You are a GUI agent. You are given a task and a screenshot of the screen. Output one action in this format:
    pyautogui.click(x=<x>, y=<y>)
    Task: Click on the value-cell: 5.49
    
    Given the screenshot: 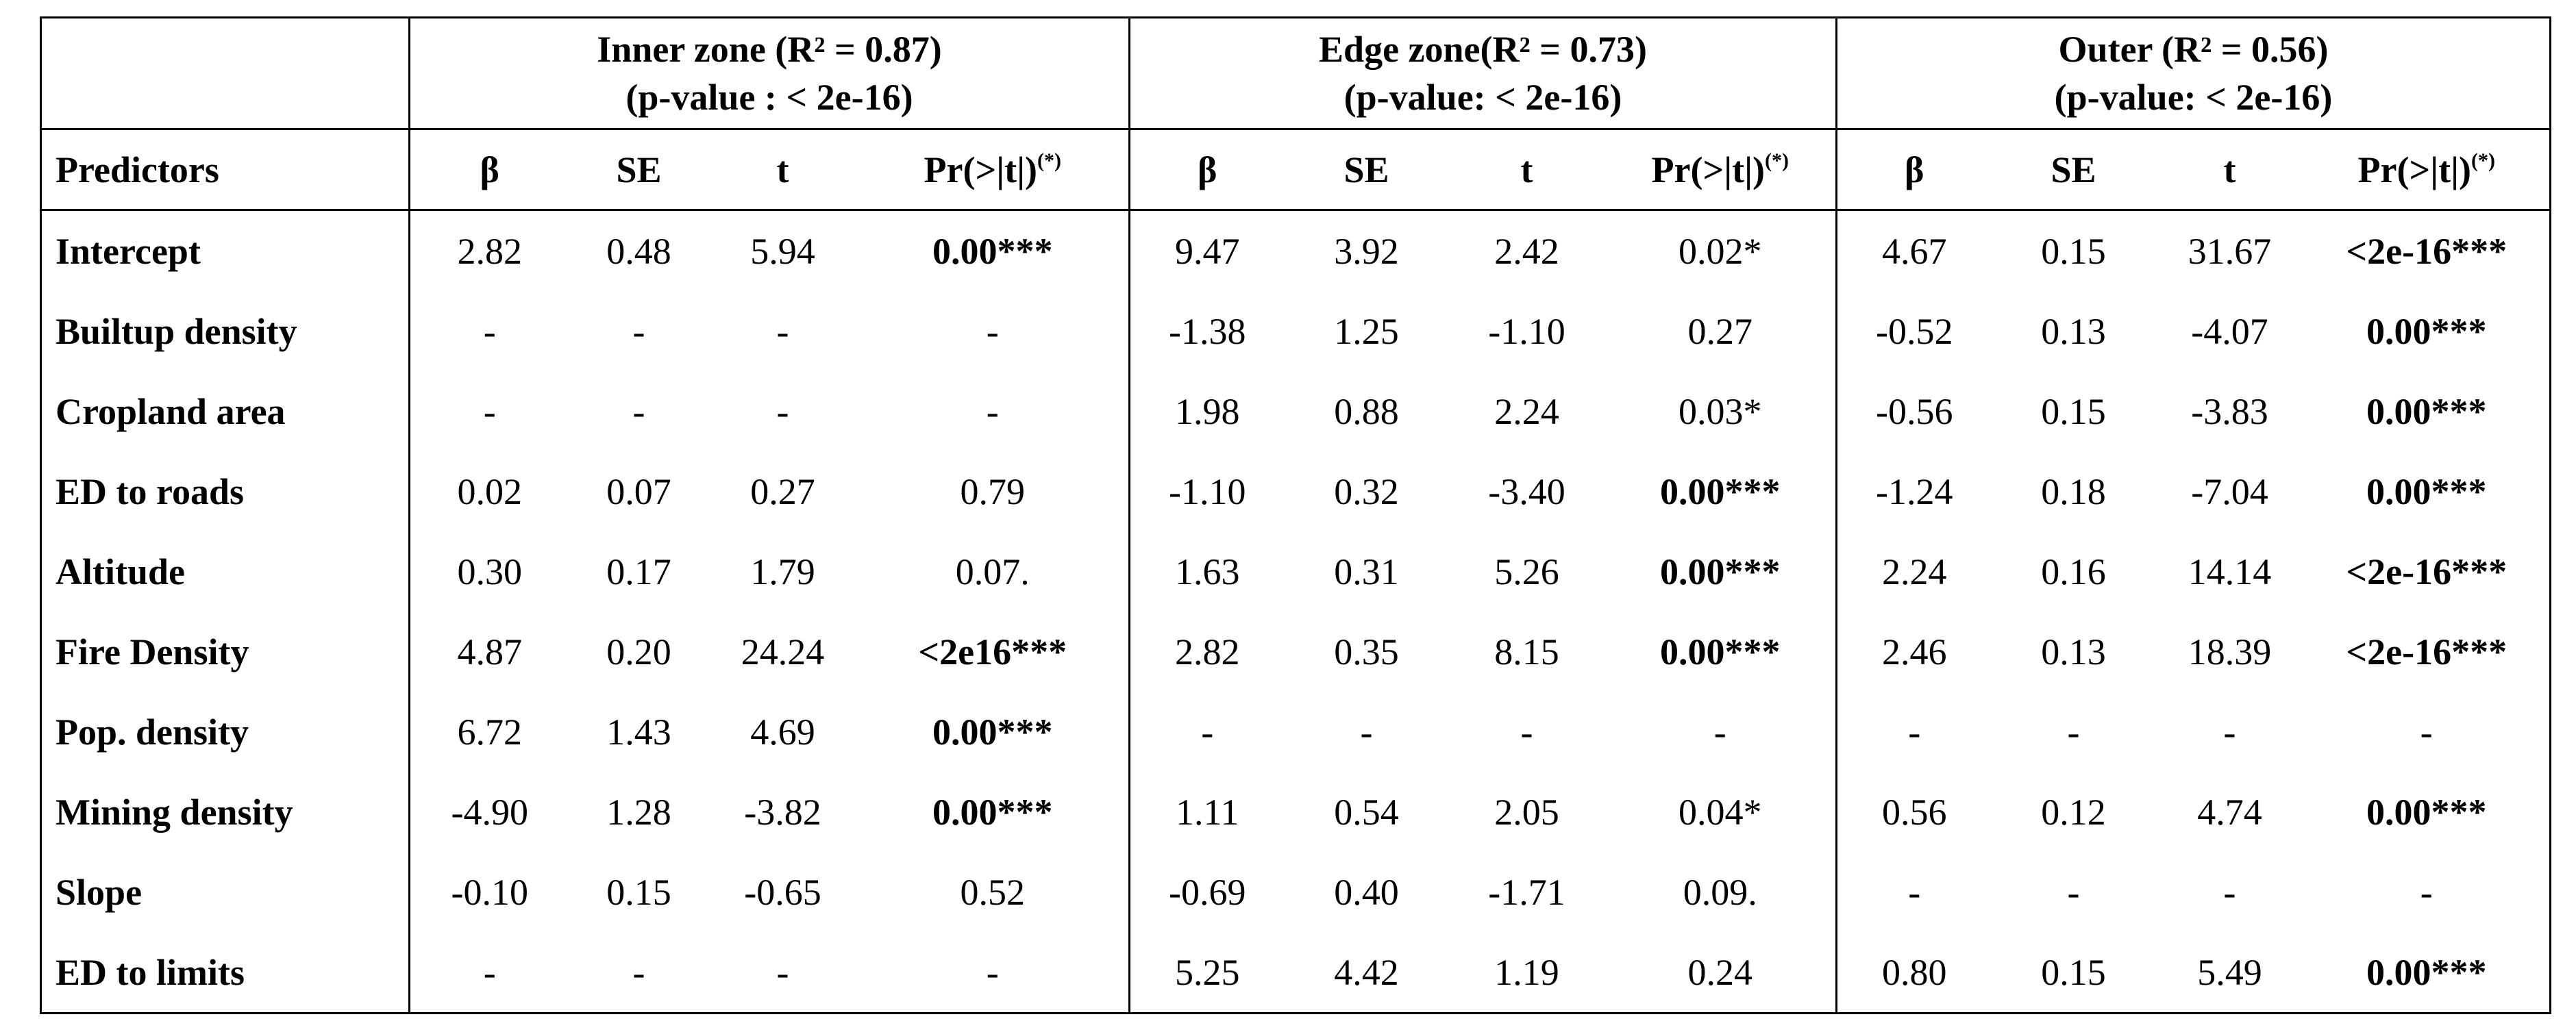 What is the action you would take?
    pyautogui.click(x=2229, y=973)
    